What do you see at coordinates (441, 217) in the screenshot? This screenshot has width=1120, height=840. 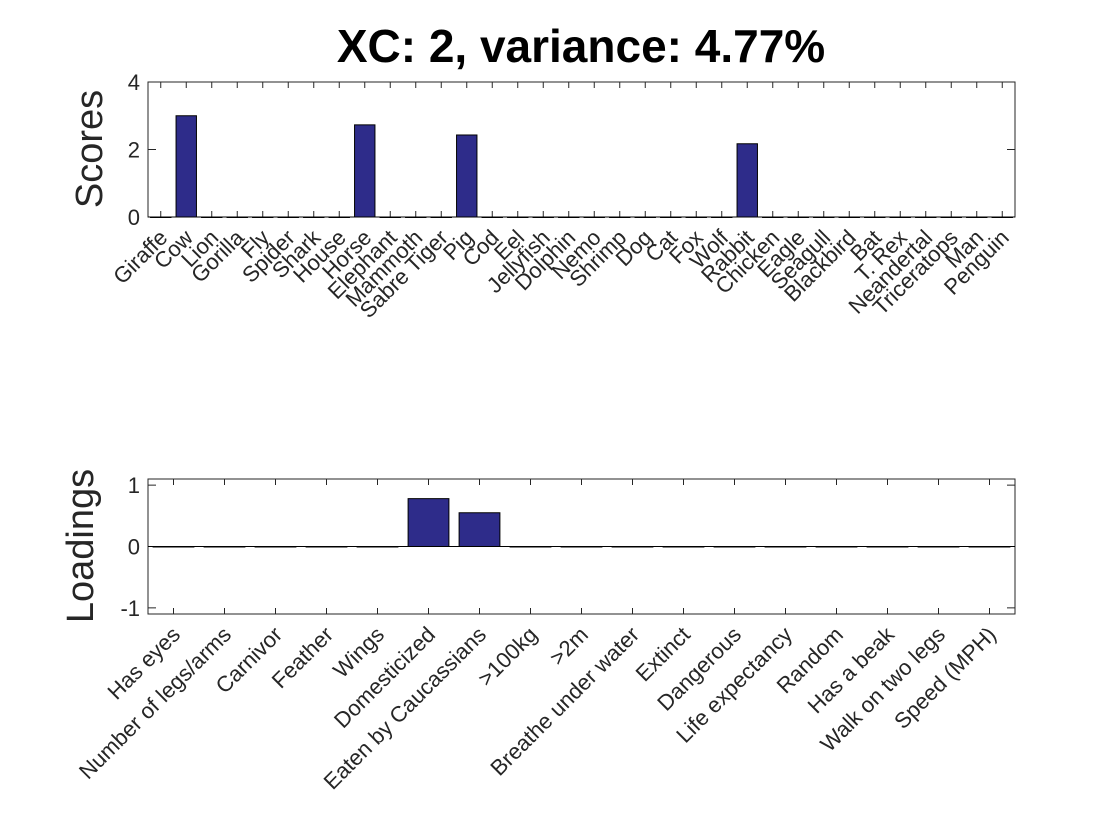 I see `top-bar-sabre-tiger` at bounding box center [441, 217].